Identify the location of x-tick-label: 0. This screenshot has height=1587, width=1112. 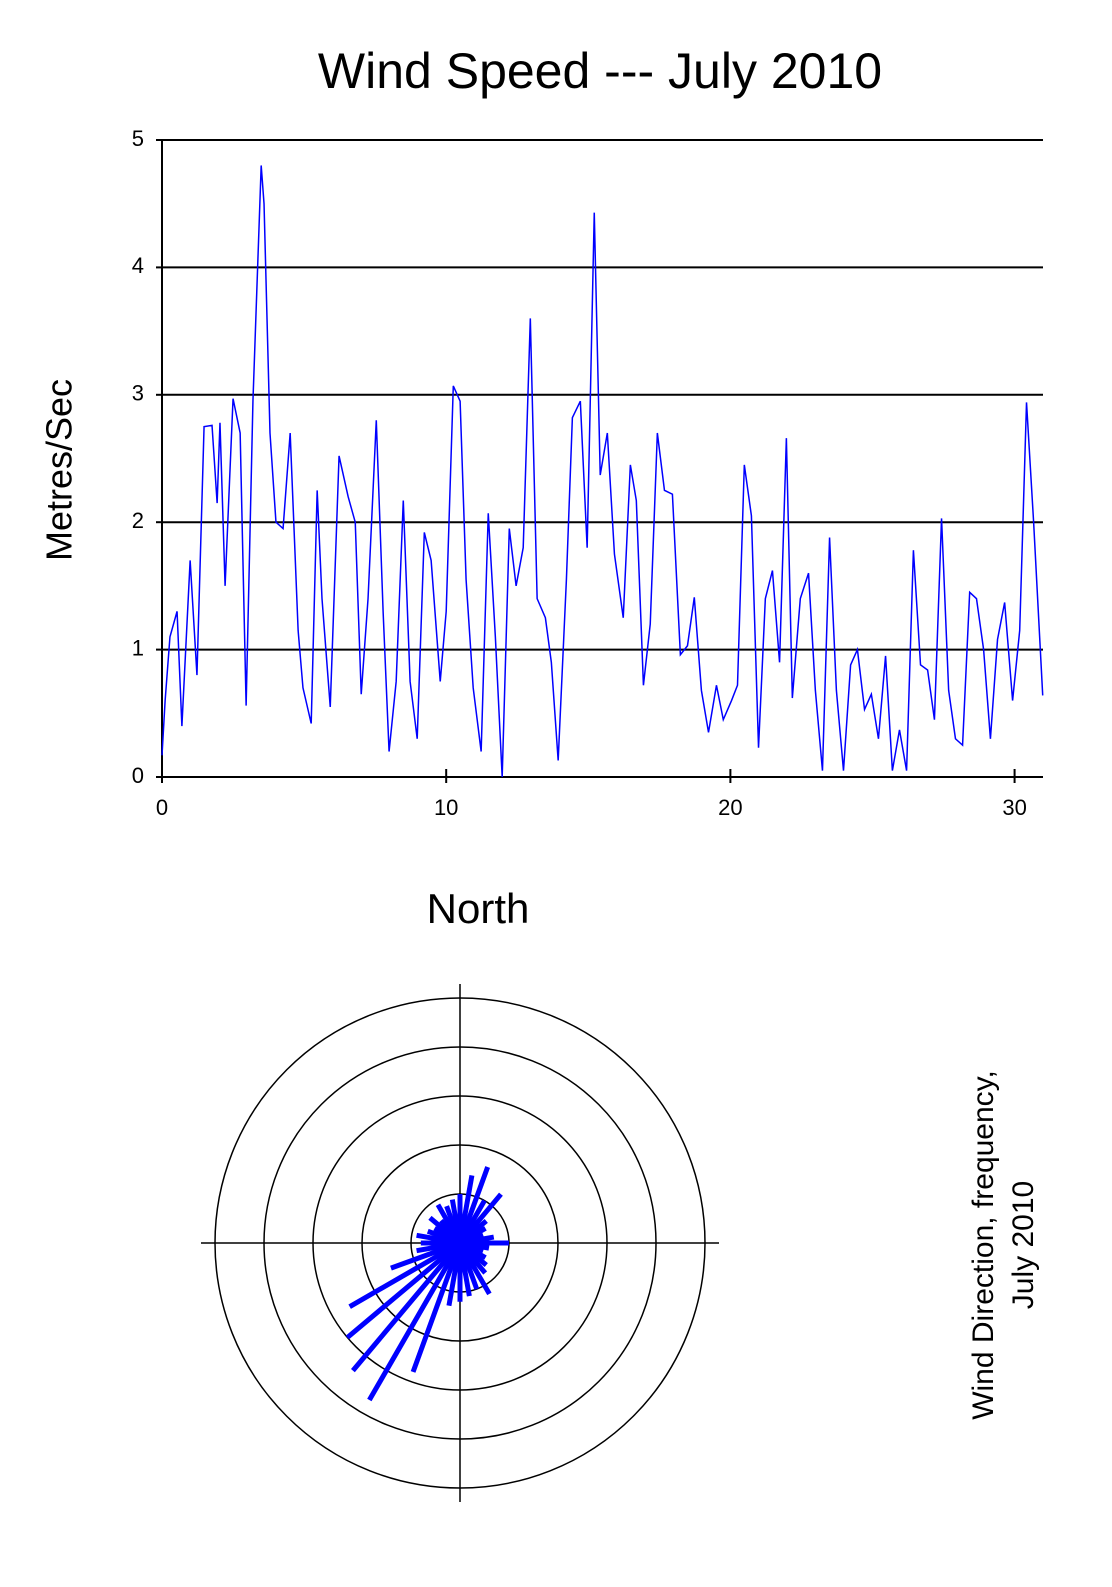
(162, 807).